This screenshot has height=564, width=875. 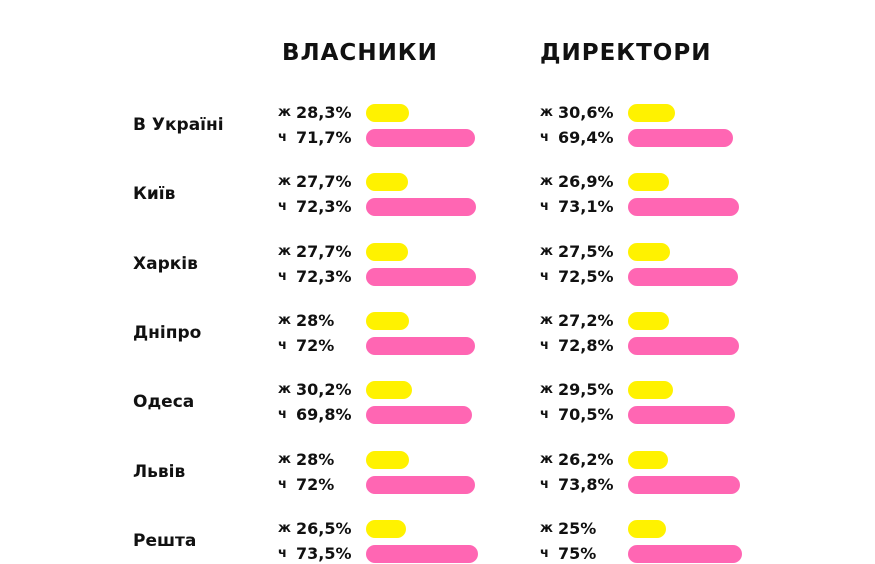 I want to click on value-label: 73,8%, so click(x=586, y=484).